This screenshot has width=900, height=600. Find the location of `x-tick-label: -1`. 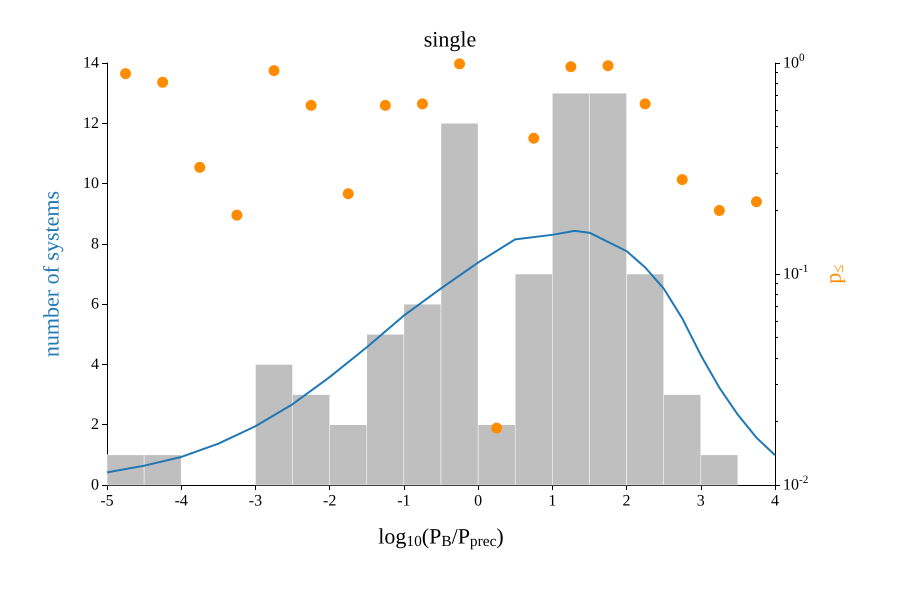

x-tick-label: -1 is located at coordinates (404, 501).